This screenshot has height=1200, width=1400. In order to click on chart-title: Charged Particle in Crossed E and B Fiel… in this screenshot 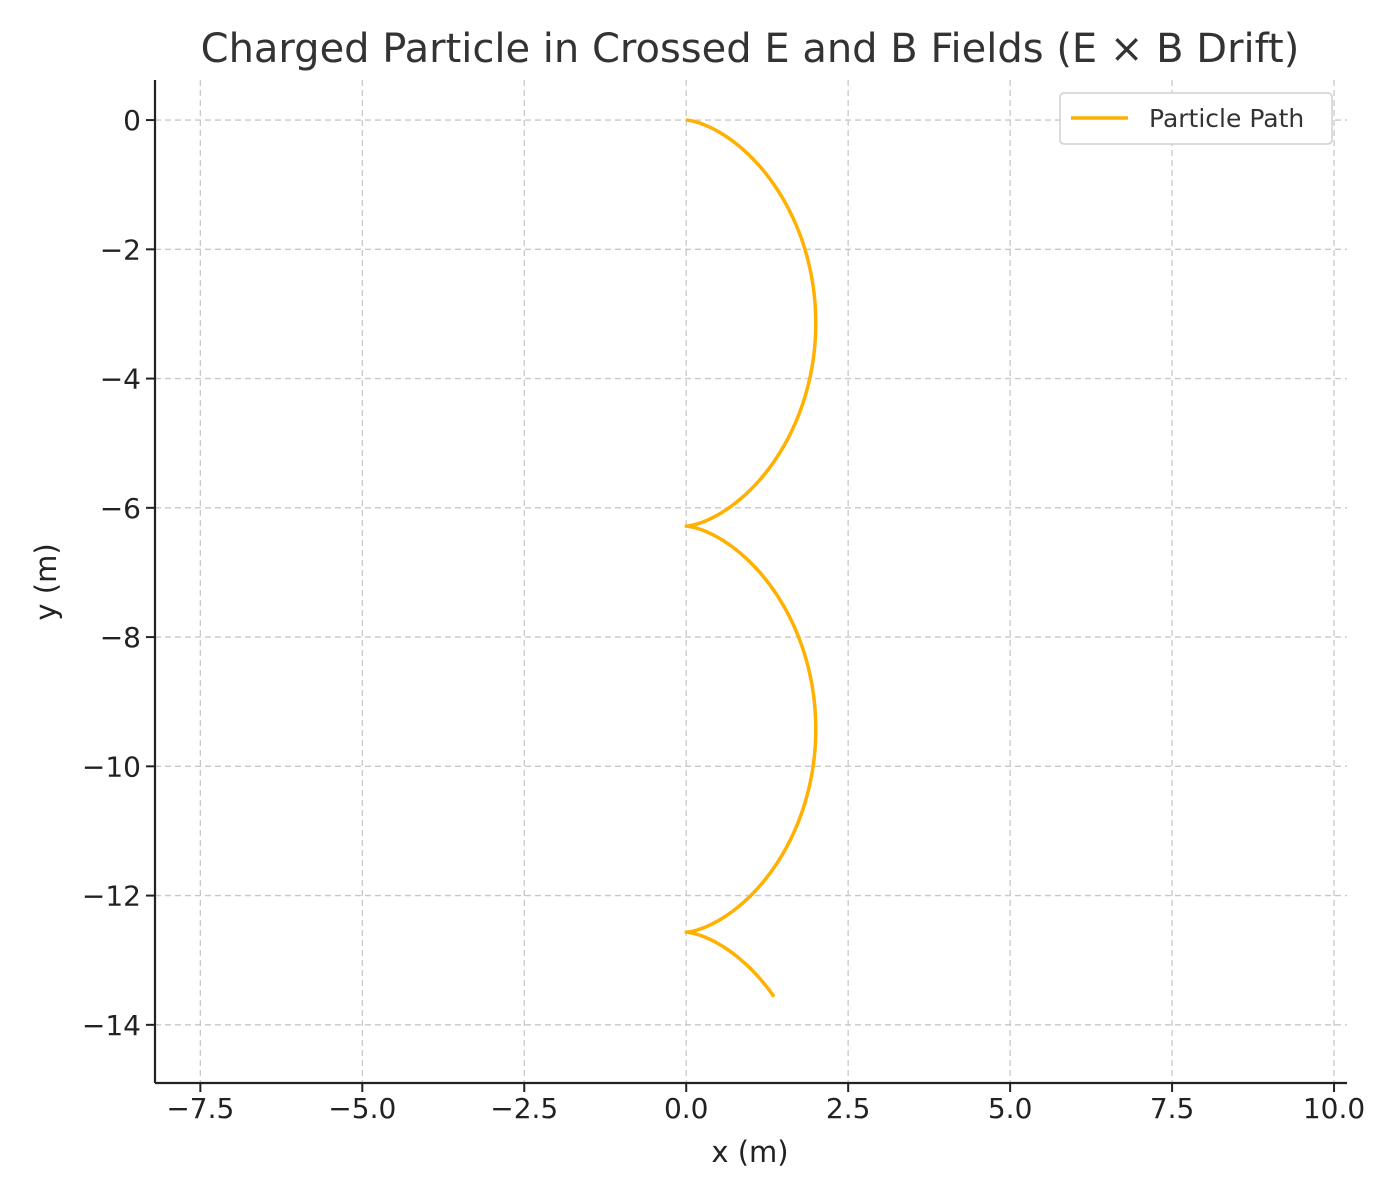, I will do `click(750, 49)`.